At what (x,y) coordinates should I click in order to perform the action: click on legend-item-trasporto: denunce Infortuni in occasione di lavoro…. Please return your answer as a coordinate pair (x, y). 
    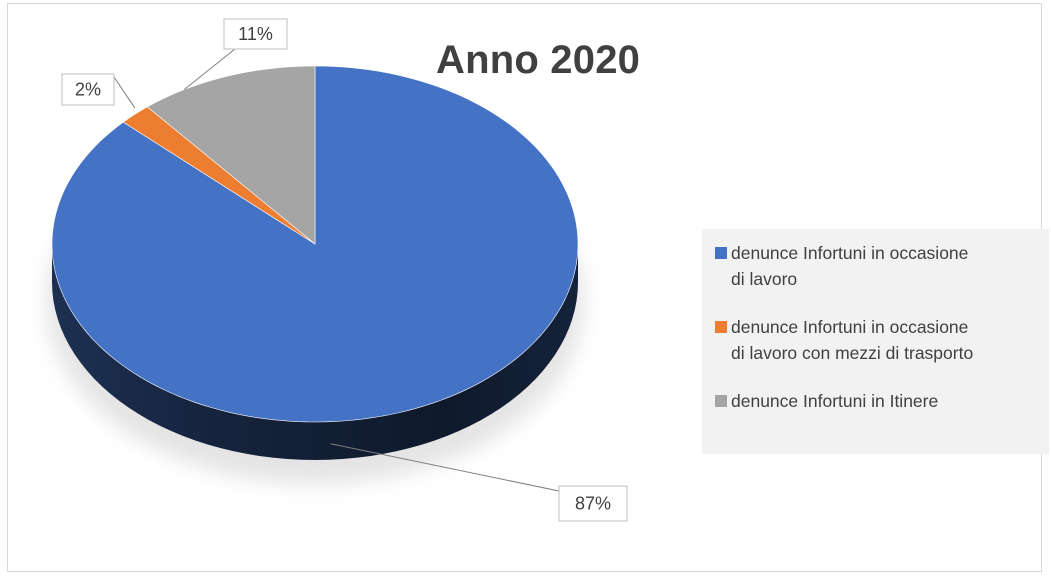
    Looking at the image, I should click on (844, 340).